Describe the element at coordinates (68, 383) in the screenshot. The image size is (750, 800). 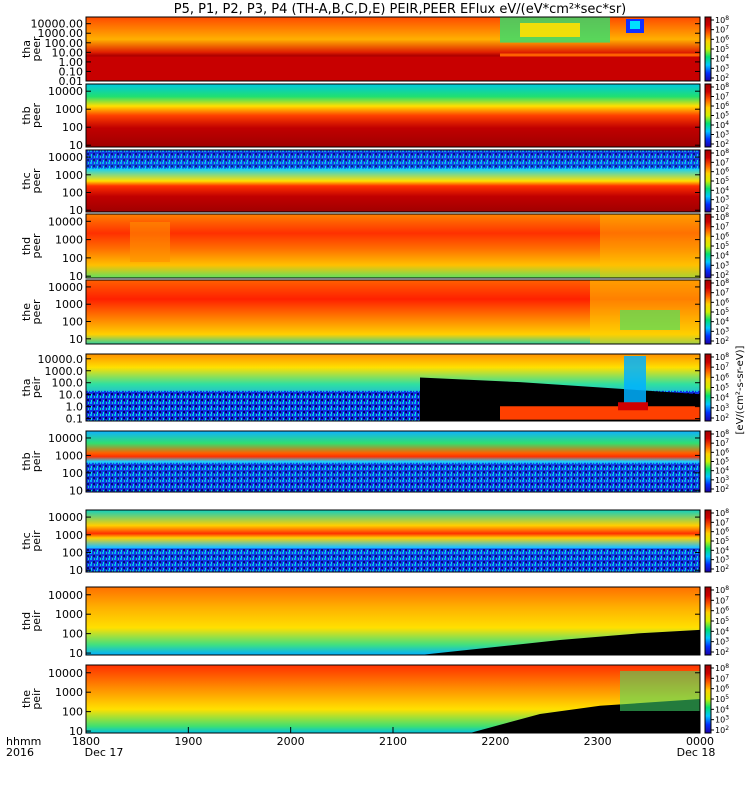
I see `y-tick-label: 100.0` at that location.